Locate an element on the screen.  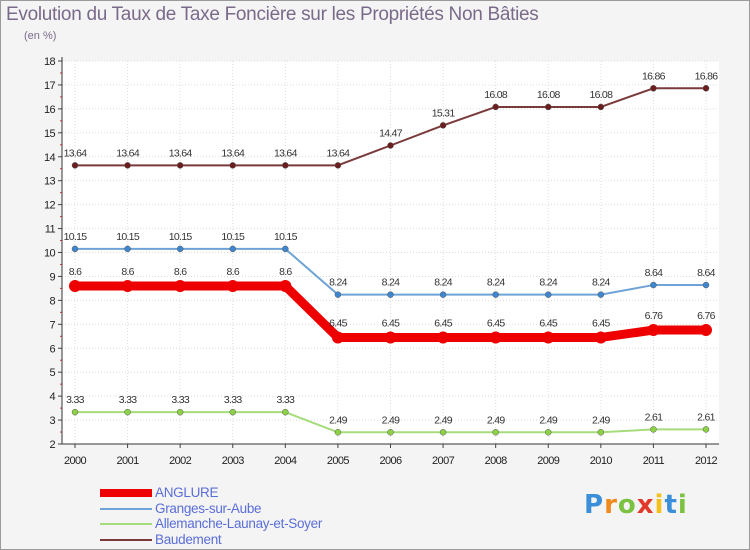
x-tick-label: 2002 is located at coordinates (180, 461).